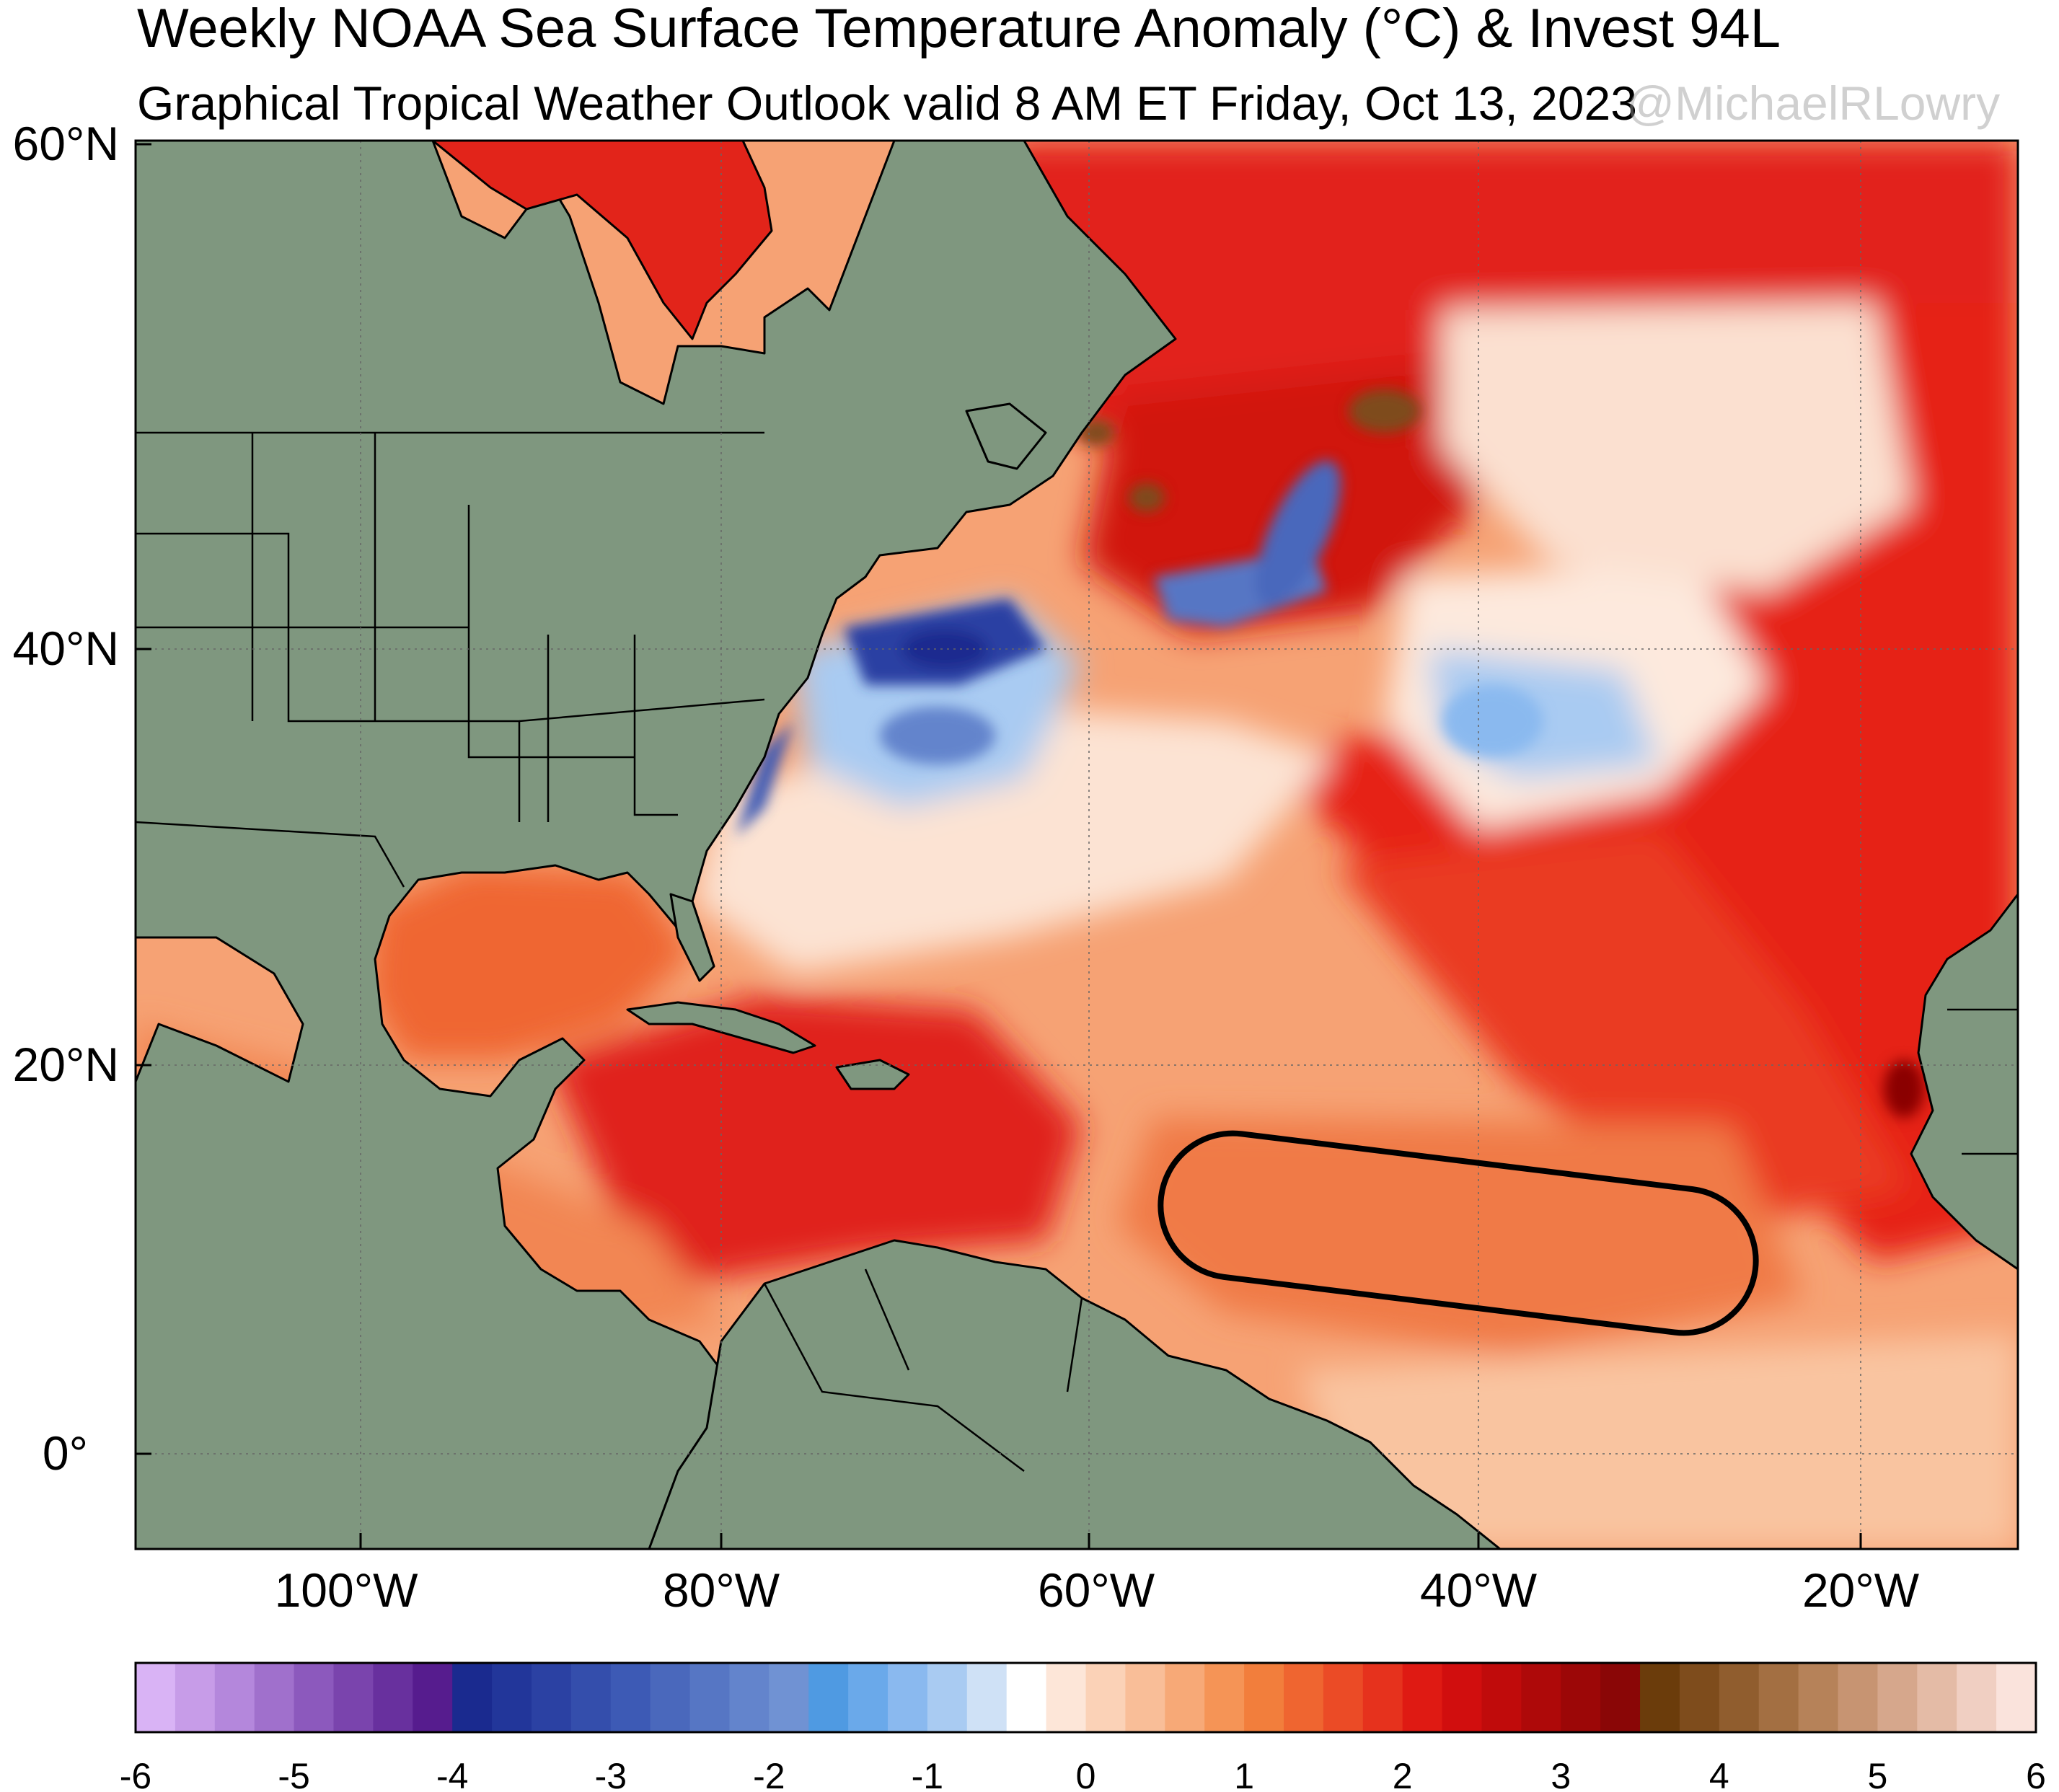  Describe the element at coordinates (2036, 1774) in the screenshot. I see `colorbar-tick-label: 6` at that location.